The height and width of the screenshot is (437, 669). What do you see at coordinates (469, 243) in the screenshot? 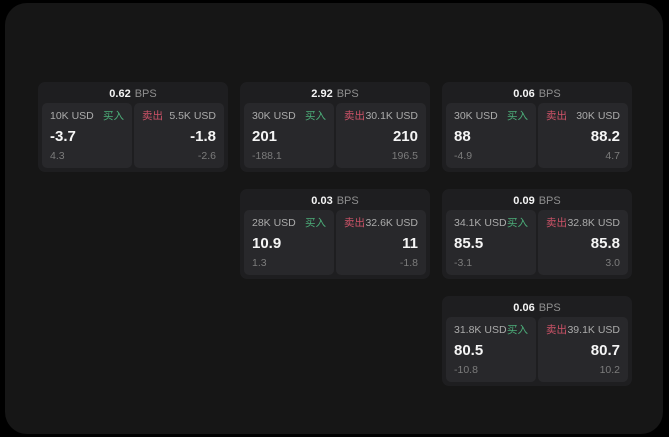
I see `buy-price: 85.5` at bounding box center [469, 243].